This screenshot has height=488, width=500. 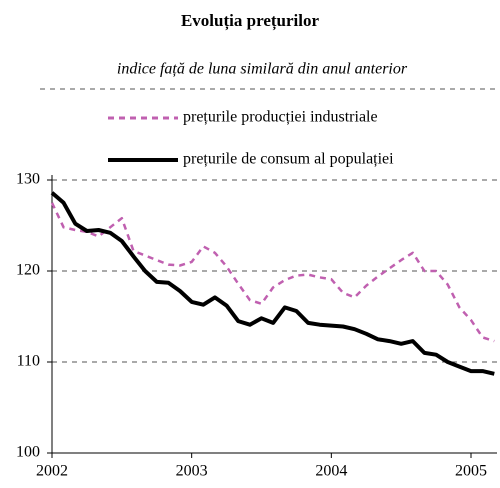 What do you see at coordinates (52, 471) in the screenshot?
I see `x-tick-label: 2002` at bounding box center [52, 471].